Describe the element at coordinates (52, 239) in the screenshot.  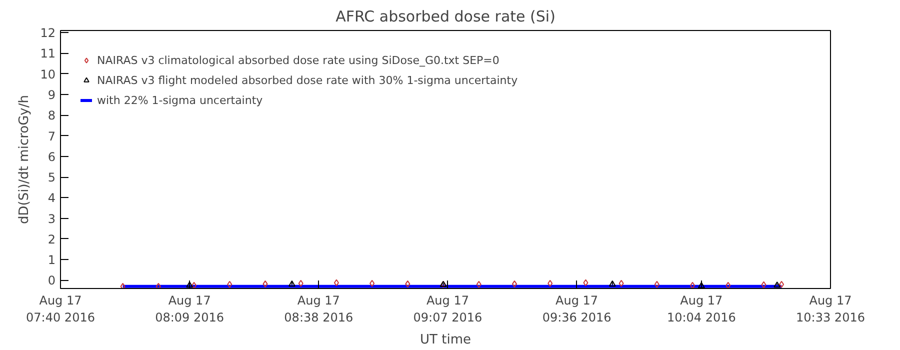
I see `y-tick-label: 2` at that location.